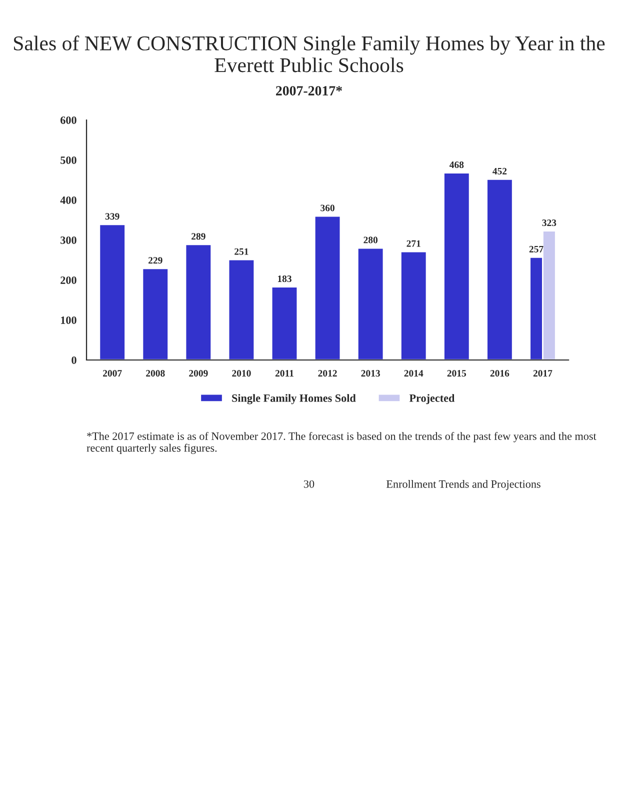 The image size is (618, 800). Describe the element at coordinates (112, 216) in the screenshot. I see `data-label: 339` at that location.